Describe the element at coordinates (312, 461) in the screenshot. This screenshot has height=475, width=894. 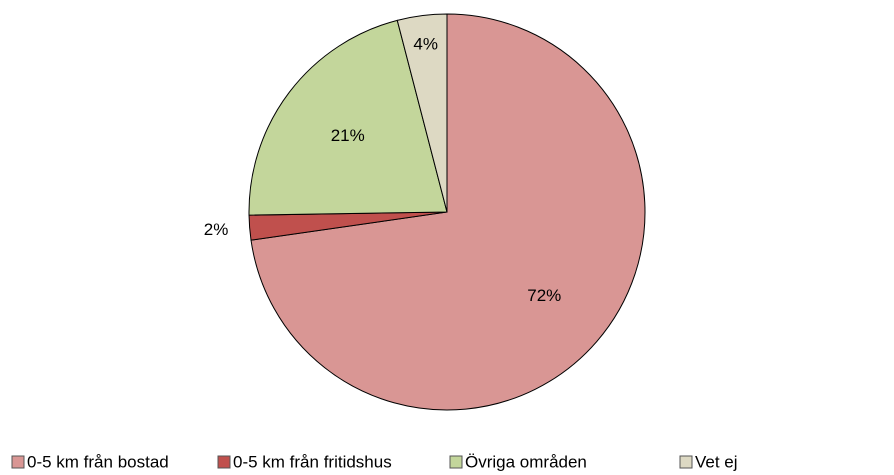
I see `legend-label: 0-5 km från fritidshus` at that location.